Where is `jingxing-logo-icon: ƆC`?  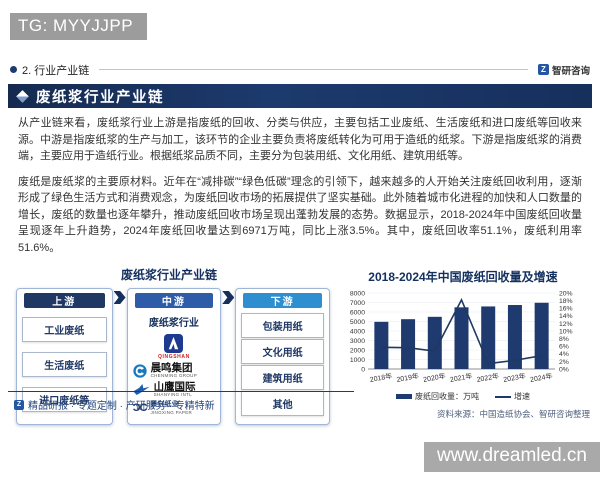 jingxing-logo-icon: ƆC is located at coordinates (140, 407).